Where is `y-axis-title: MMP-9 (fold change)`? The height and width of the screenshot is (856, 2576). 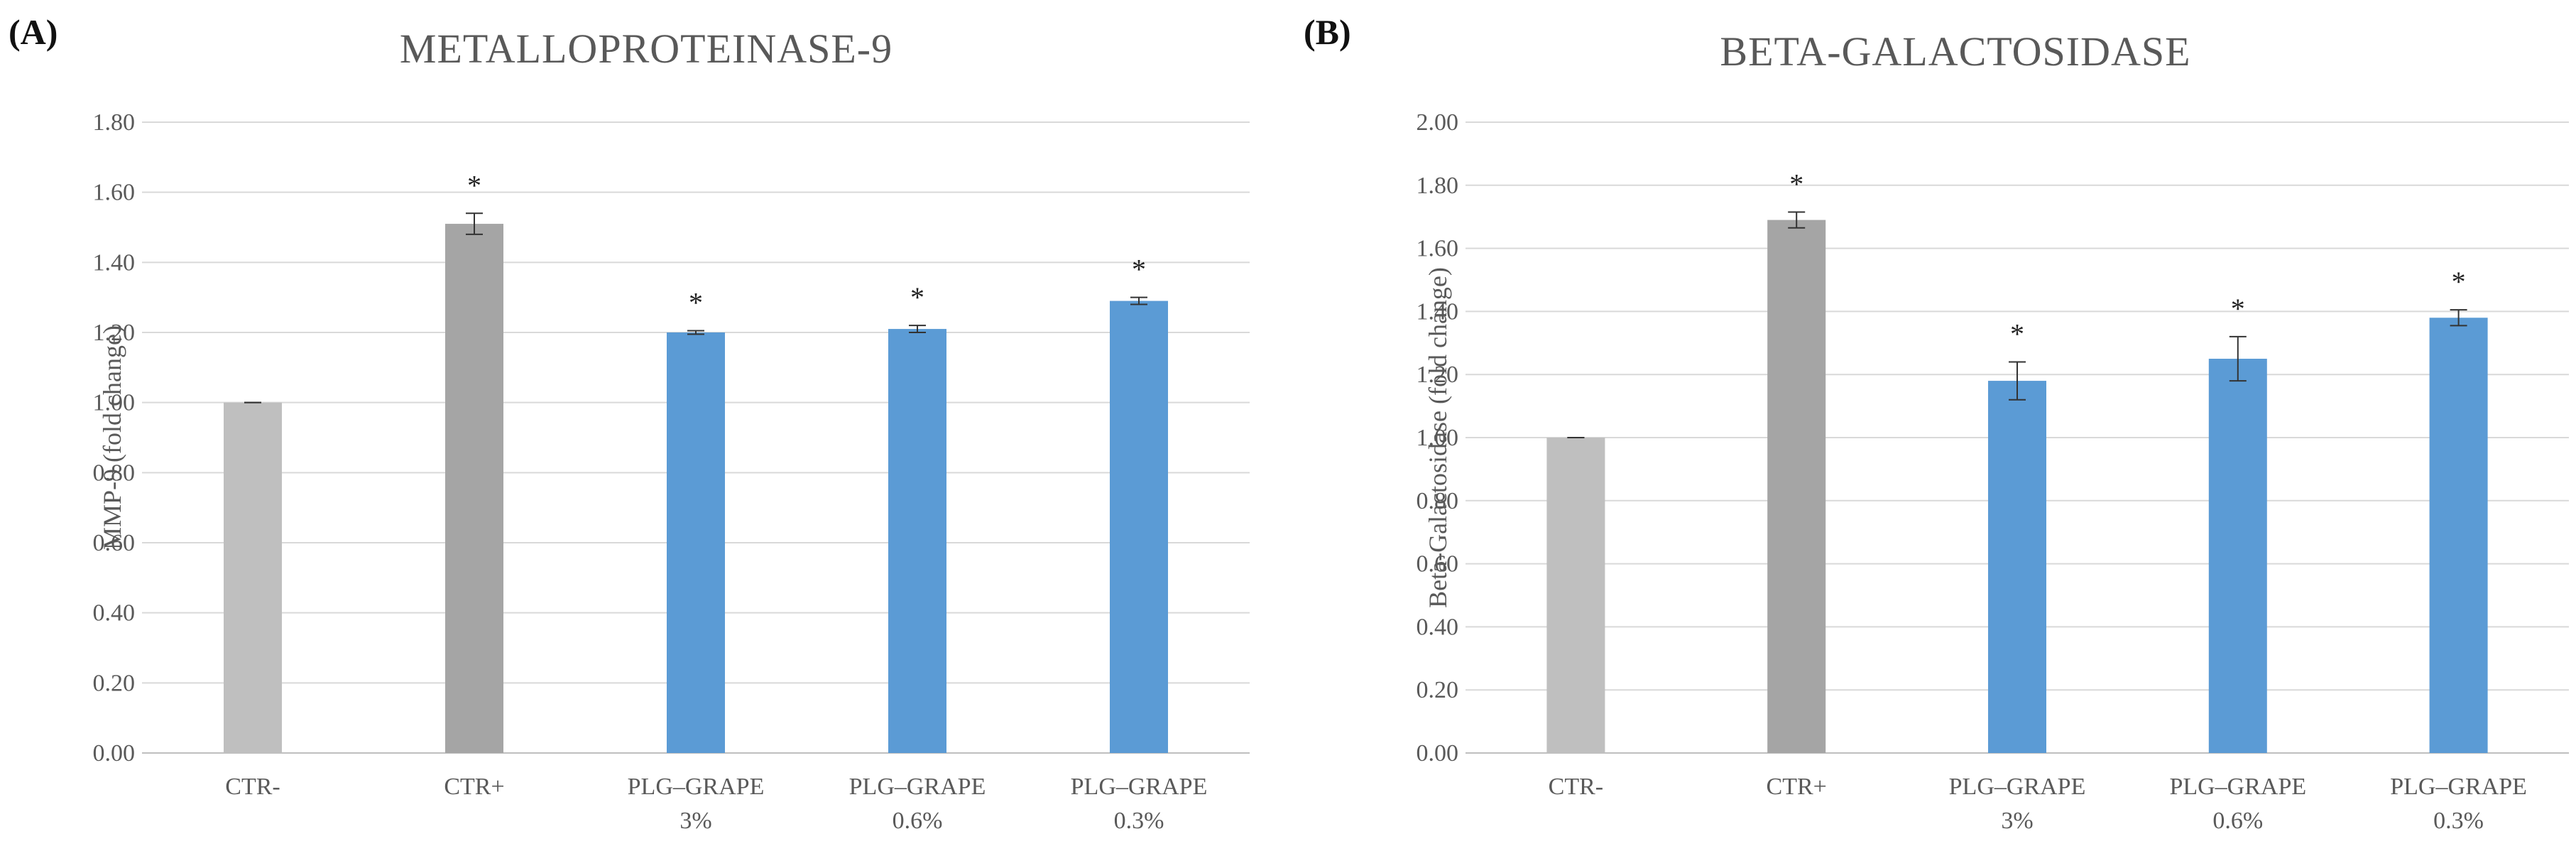 y-axis-title: MMP-9 (fold change) is located at coordinates (112, 437).